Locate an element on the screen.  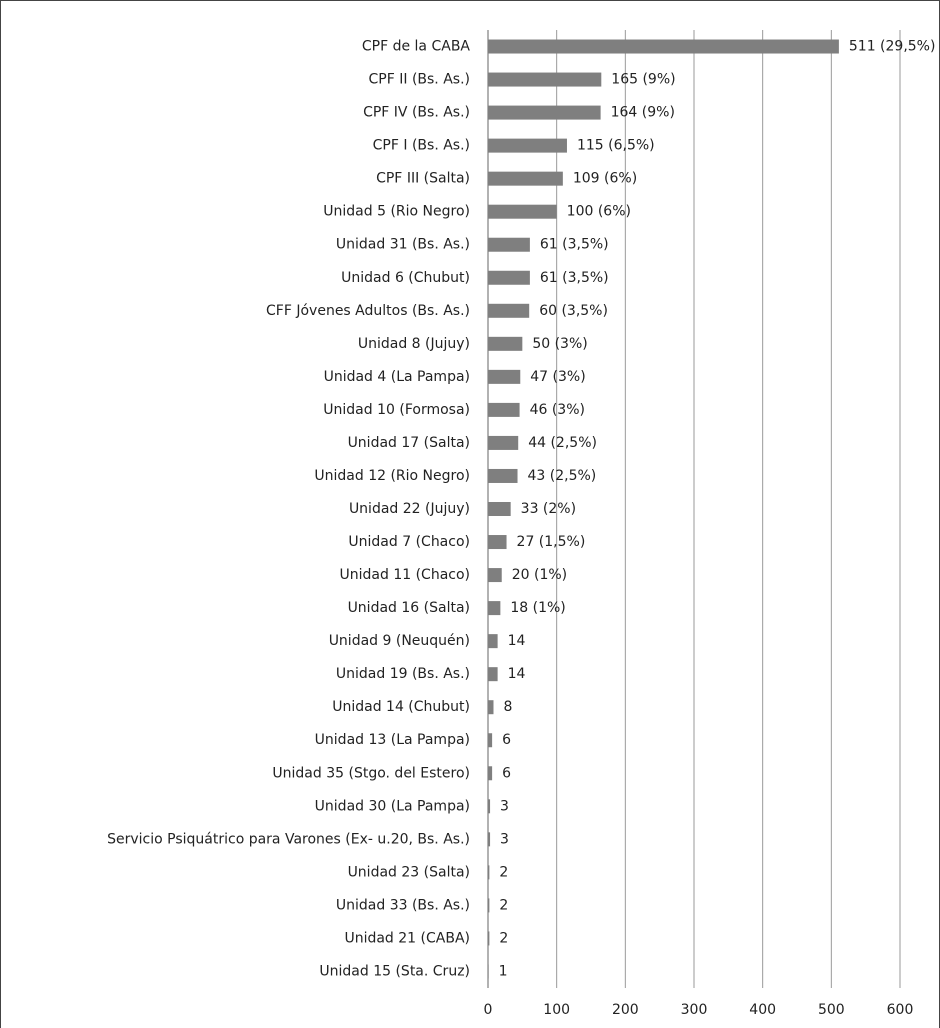
y-tick-label: CPF III (Salta) is located at coordinates (423, 179).